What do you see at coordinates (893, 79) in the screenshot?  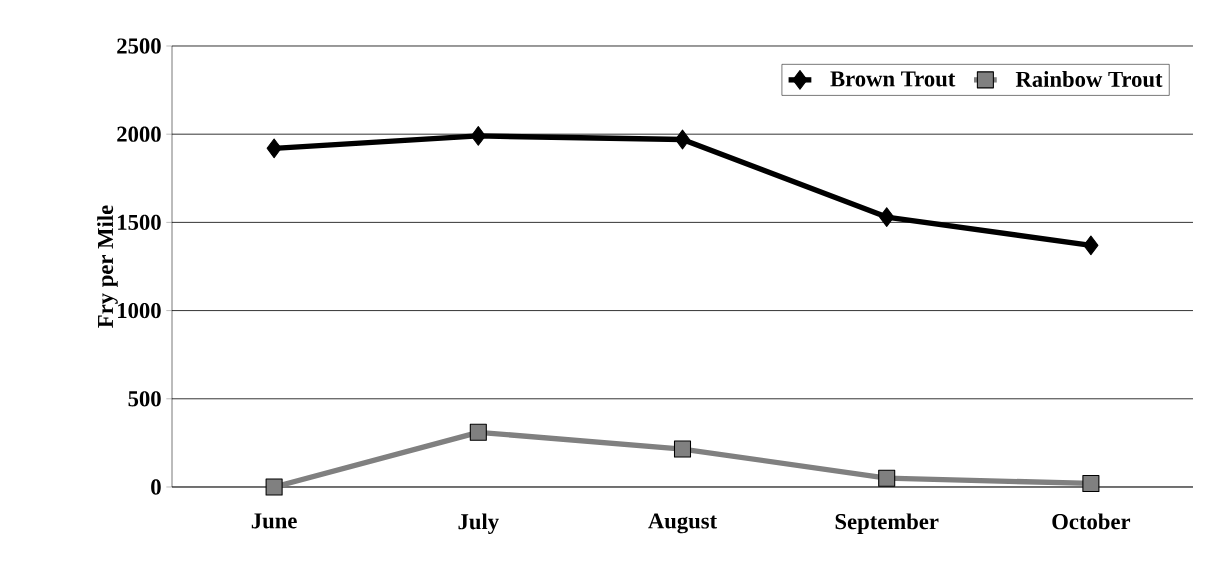 I see `legend-label: Brown Trout` at bounding box center [893, 79].